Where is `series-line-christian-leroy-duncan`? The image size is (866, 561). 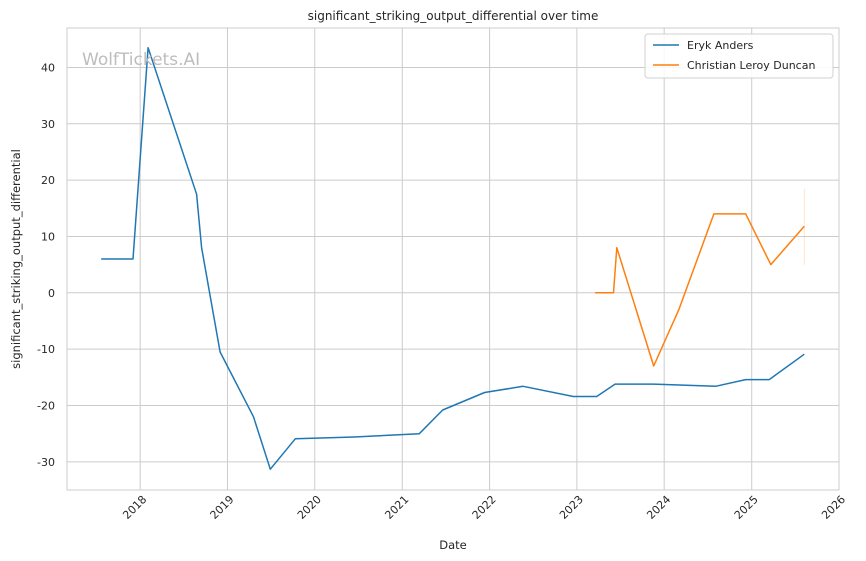
series-line-christian-leroy-duncan is located at coordinates (700, 290).